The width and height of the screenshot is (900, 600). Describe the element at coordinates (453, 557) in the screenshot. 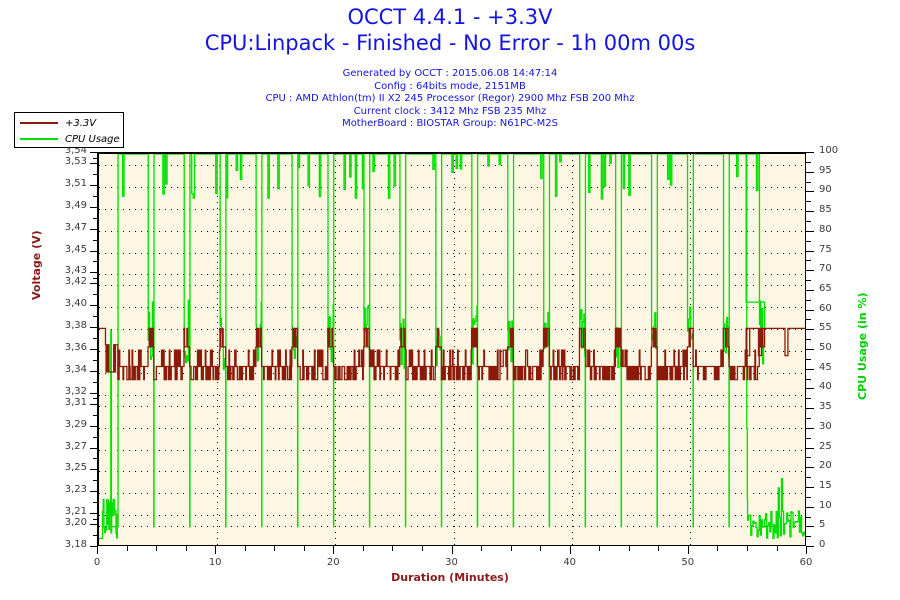

I see `x-axis-duration: 0 10 20 30 40 50 60` at that location.